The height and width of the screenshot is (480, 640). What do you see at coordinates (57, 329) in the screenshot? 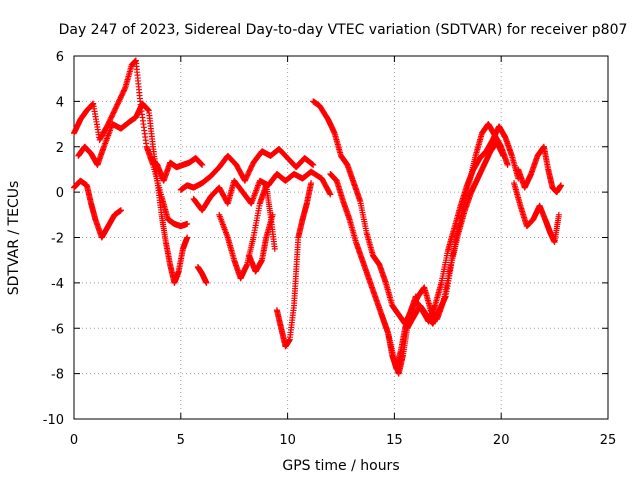
I see `y-tick-label: -6` at bounding box center [57, 329].